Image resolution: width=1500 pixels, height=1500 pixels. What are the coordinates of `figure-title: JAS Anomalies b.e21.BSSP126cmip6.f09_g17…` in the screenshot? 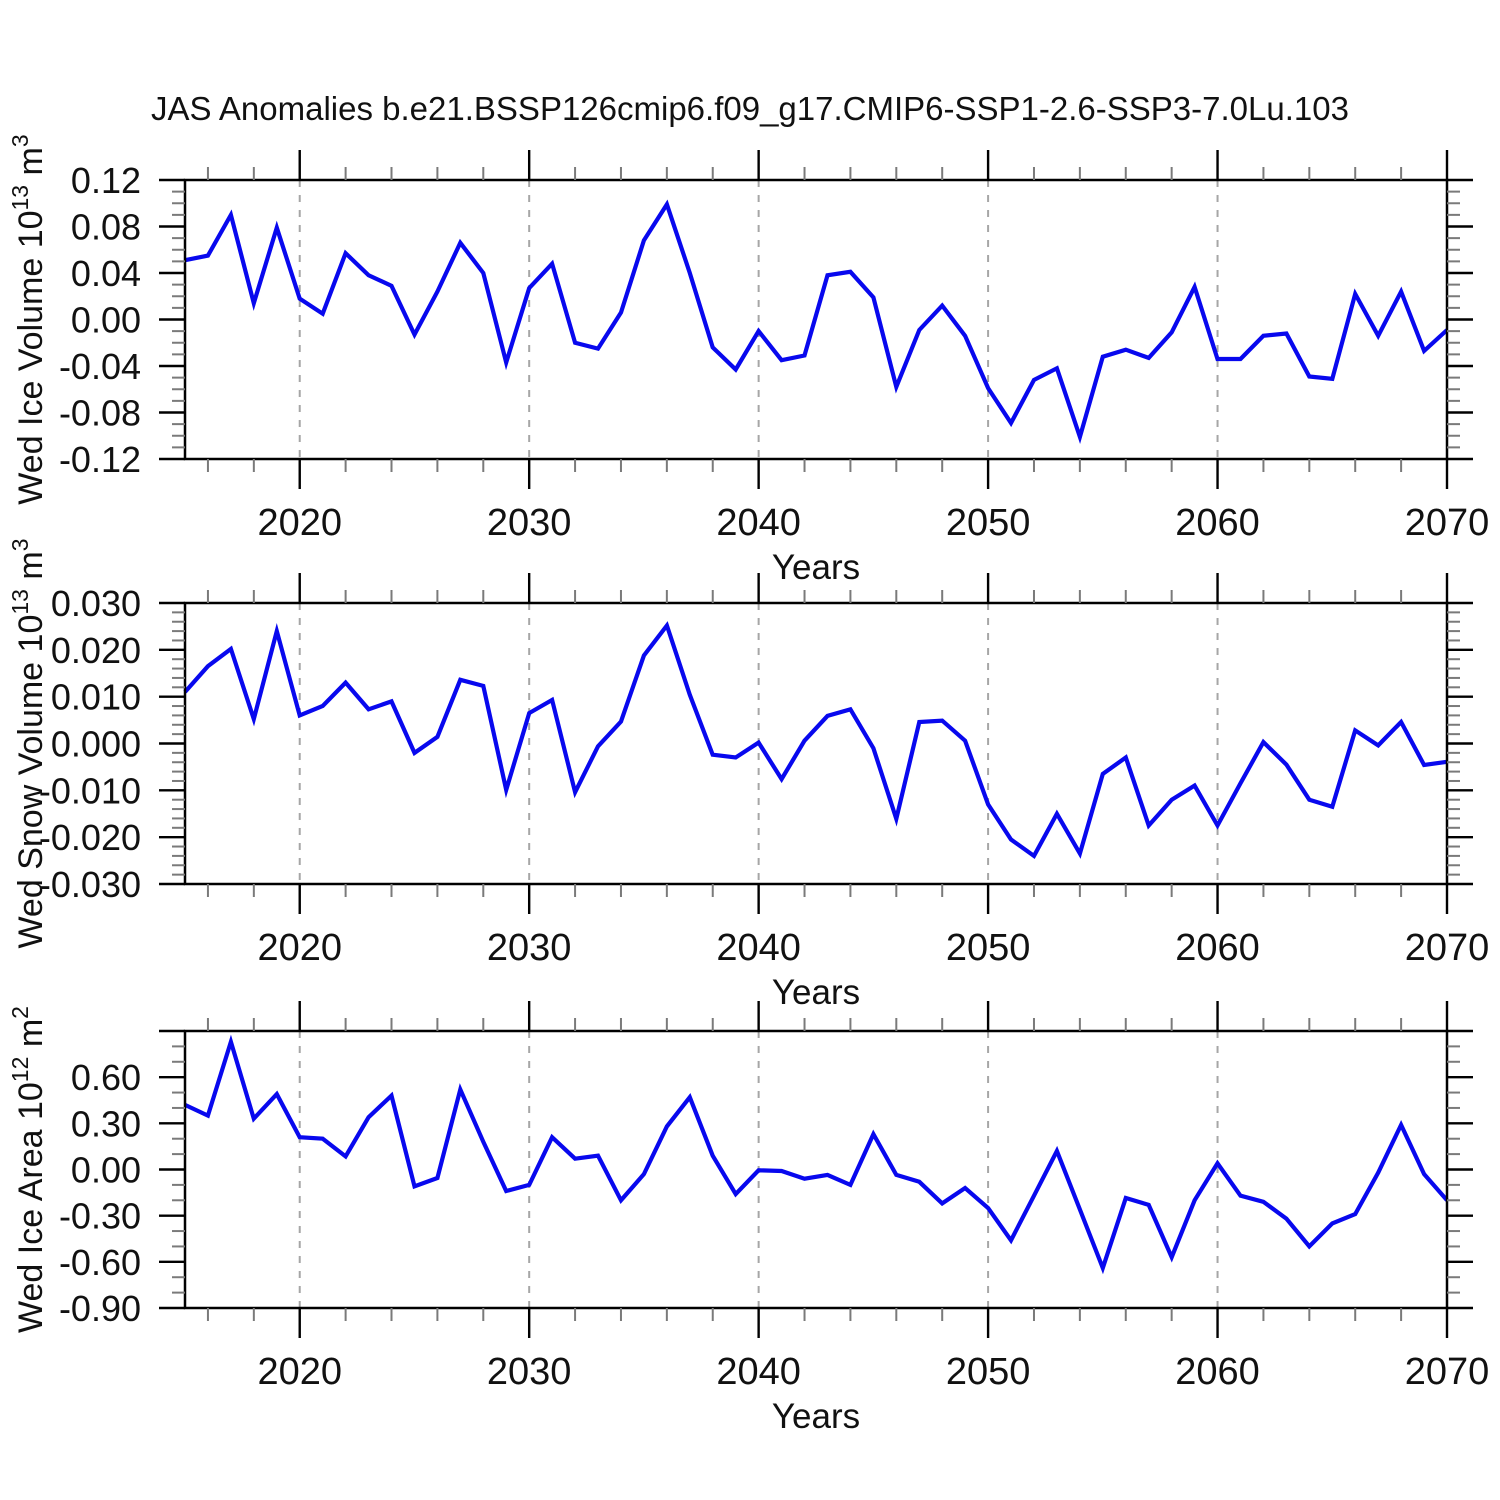 It's located at (750, 108).